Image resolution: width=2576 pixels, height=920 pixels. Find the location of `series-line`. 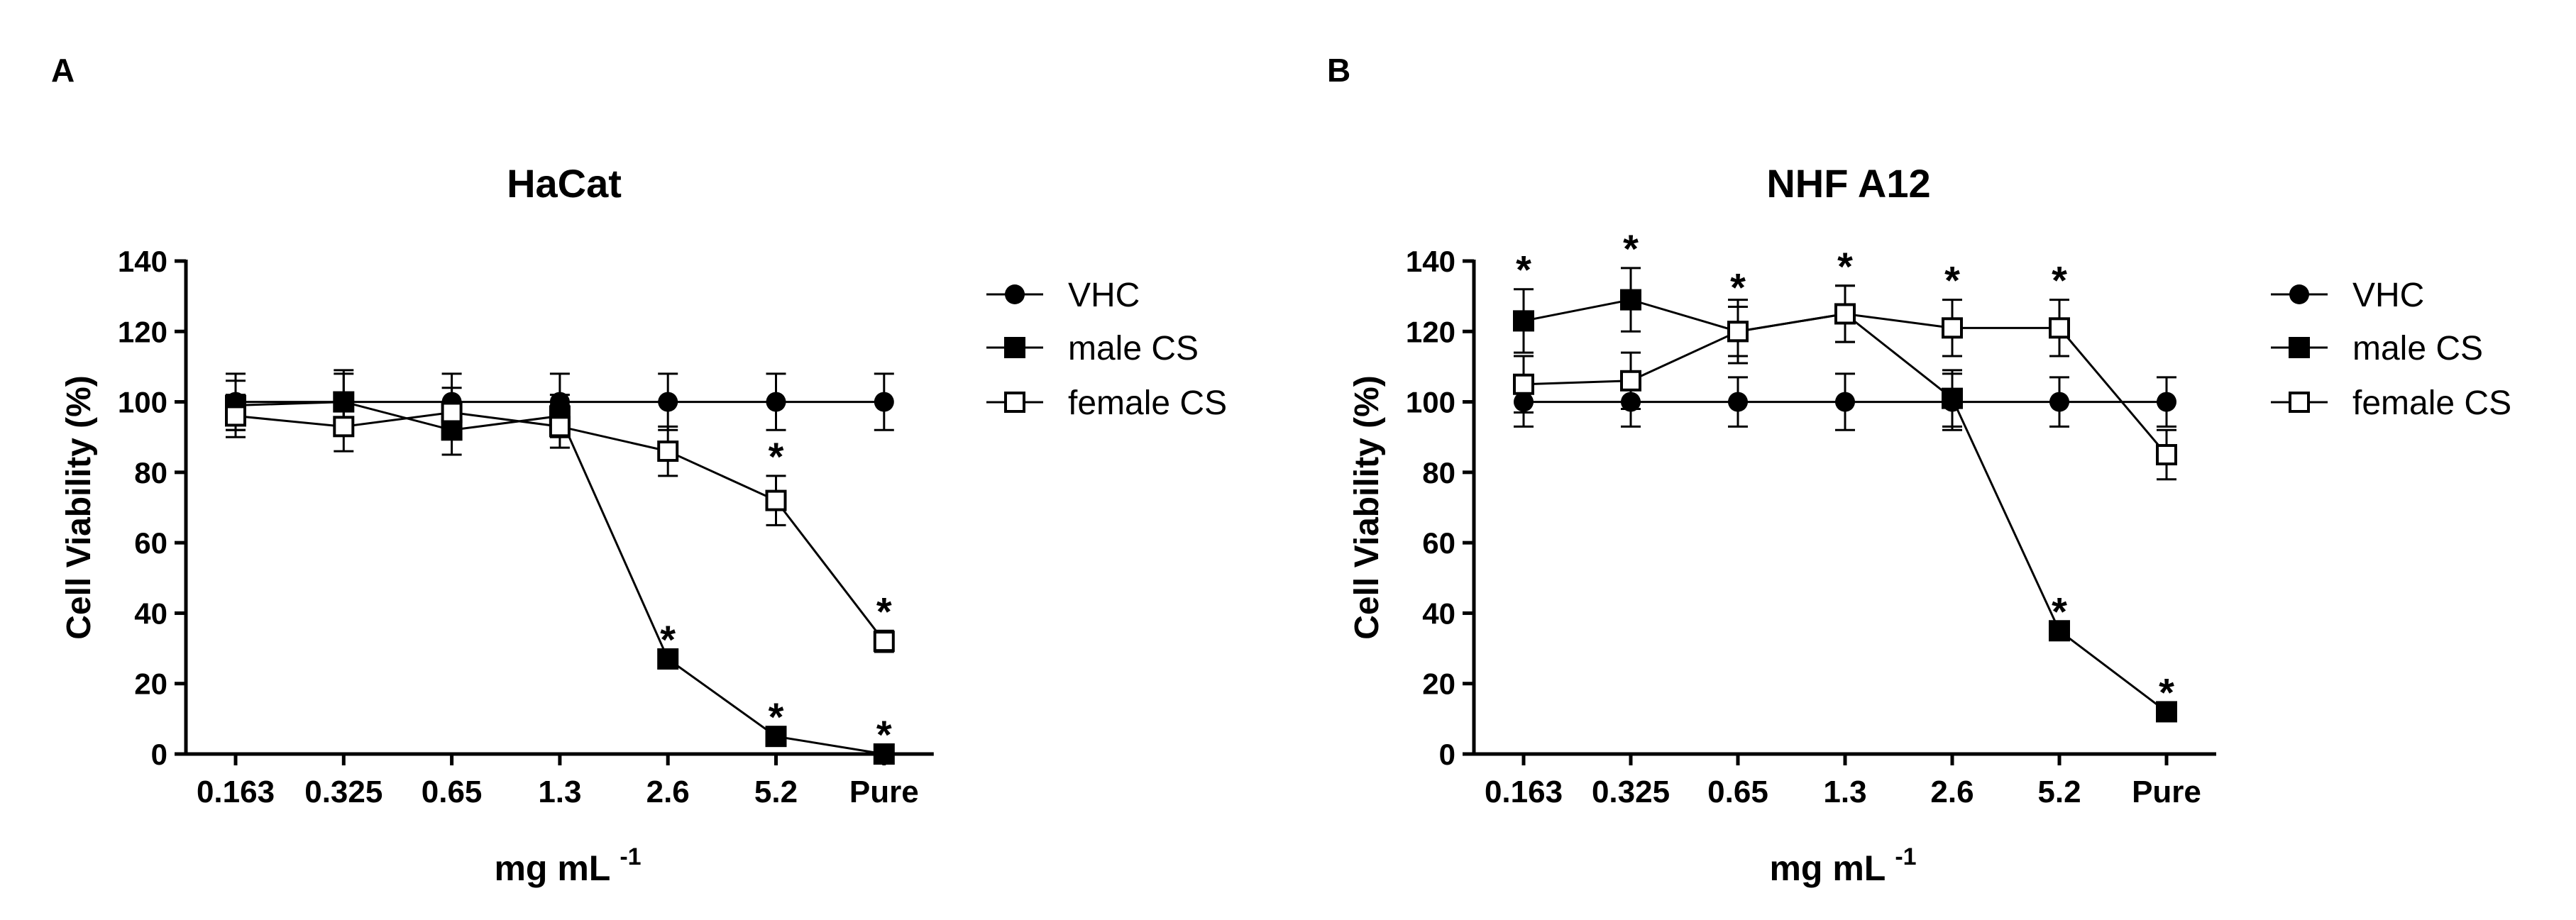

series-line is located at coordinates (1845, 506).